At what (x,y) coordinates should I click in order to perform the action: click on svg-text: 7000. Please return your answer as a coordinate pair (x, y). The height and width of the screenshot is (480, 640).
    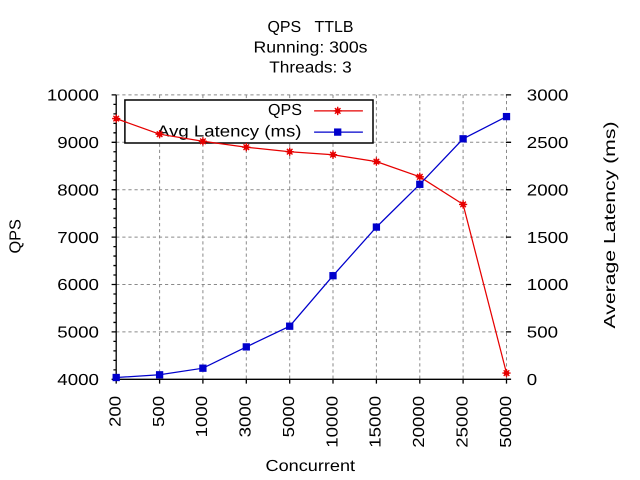
    Looking at the image, I should click on (78, 238).